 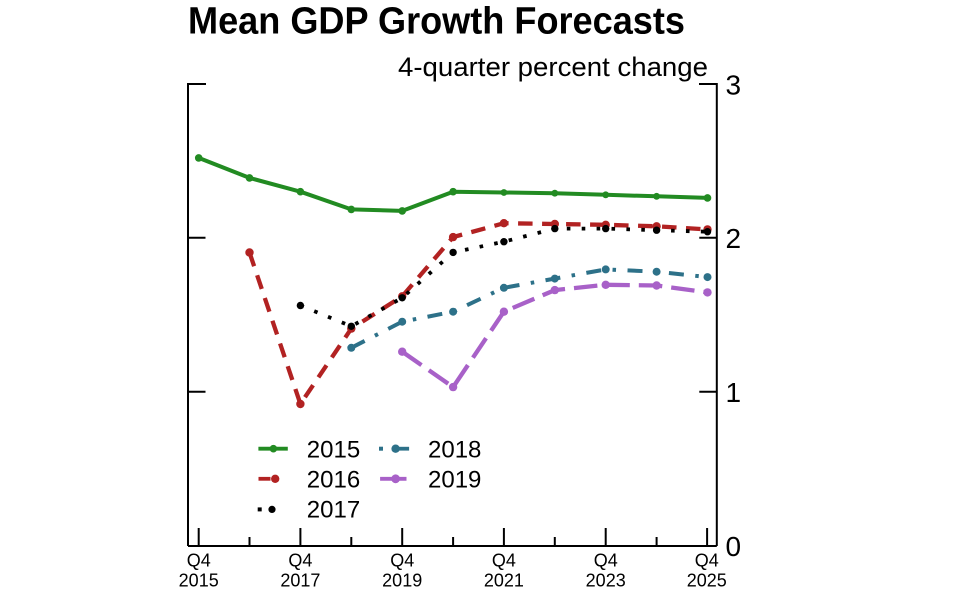 I want to click on svg-text: 2021, so click(x=504, y=580).